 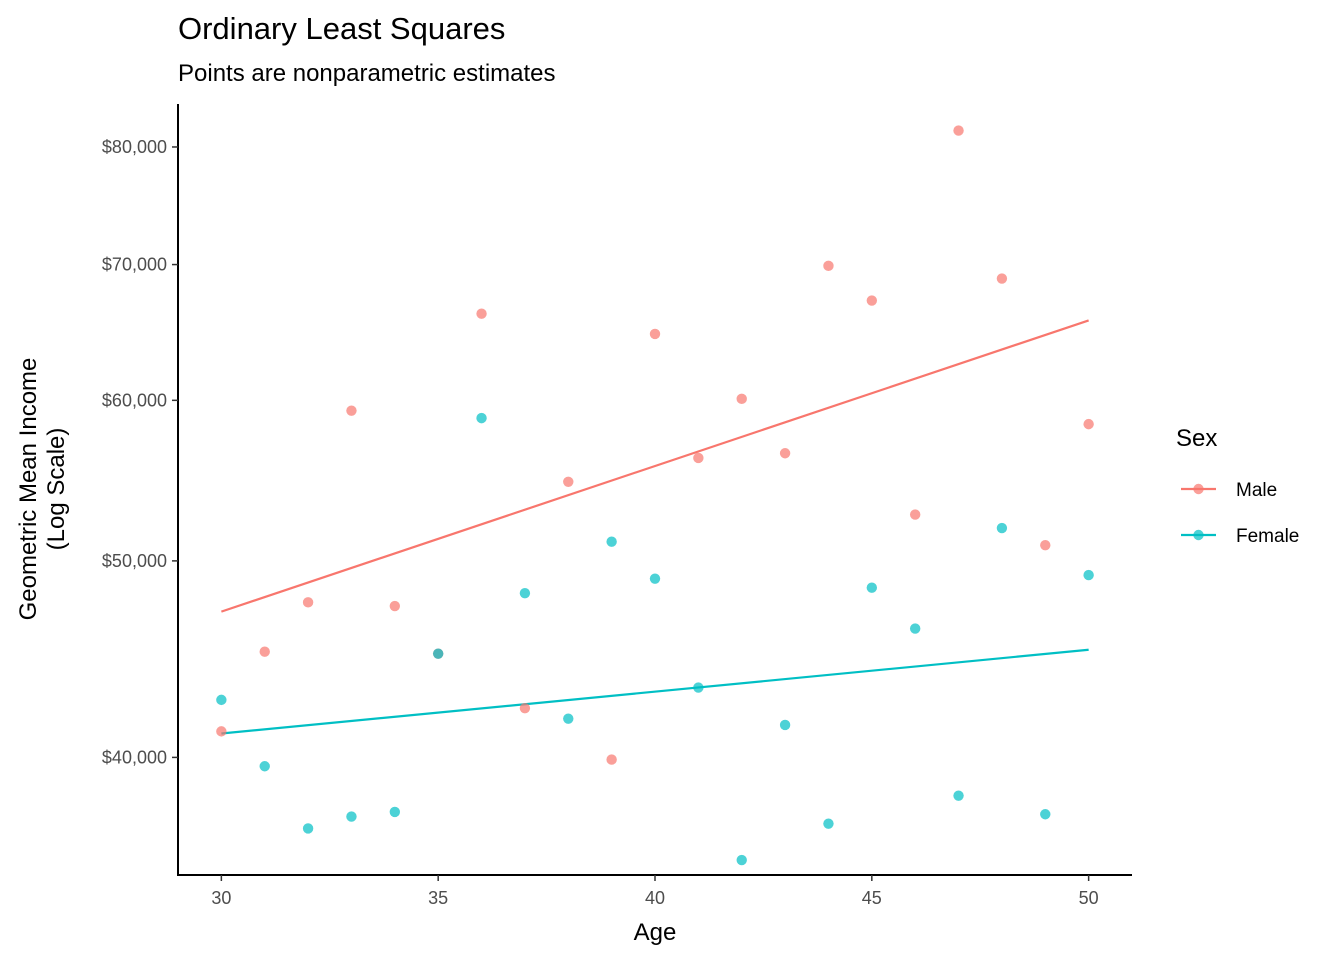 I want to click on y-axis-title: Geometric Mean Income (Log Scale), so click(x=42, y=489).